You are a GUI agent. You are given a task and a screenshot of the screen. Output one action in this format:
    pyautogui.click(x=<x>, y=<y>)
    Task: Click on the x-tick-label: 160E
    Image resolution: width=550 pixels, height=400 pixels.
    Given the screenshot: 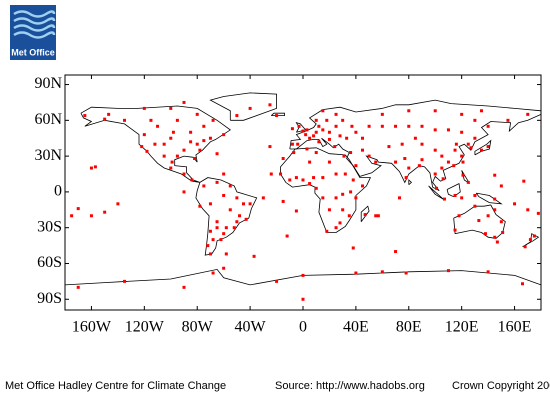 What is the action you would take?
    pyautogui.click(x=515, y=327)
    